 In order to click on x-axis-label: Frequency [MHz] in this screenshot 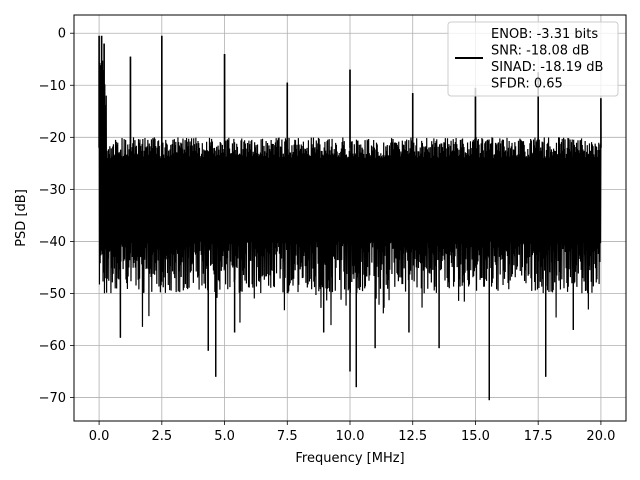, I will do `click(349, 458)`.